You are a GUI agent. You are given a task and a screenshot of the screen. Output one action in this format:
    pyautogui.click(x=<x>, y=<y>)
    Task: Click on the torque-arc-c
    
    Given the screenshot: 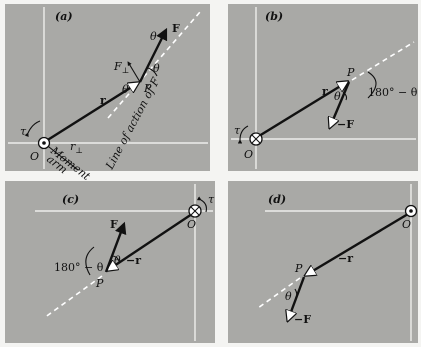 What is the action you would take?
    pyautogui.click(x=201, y=204)
    